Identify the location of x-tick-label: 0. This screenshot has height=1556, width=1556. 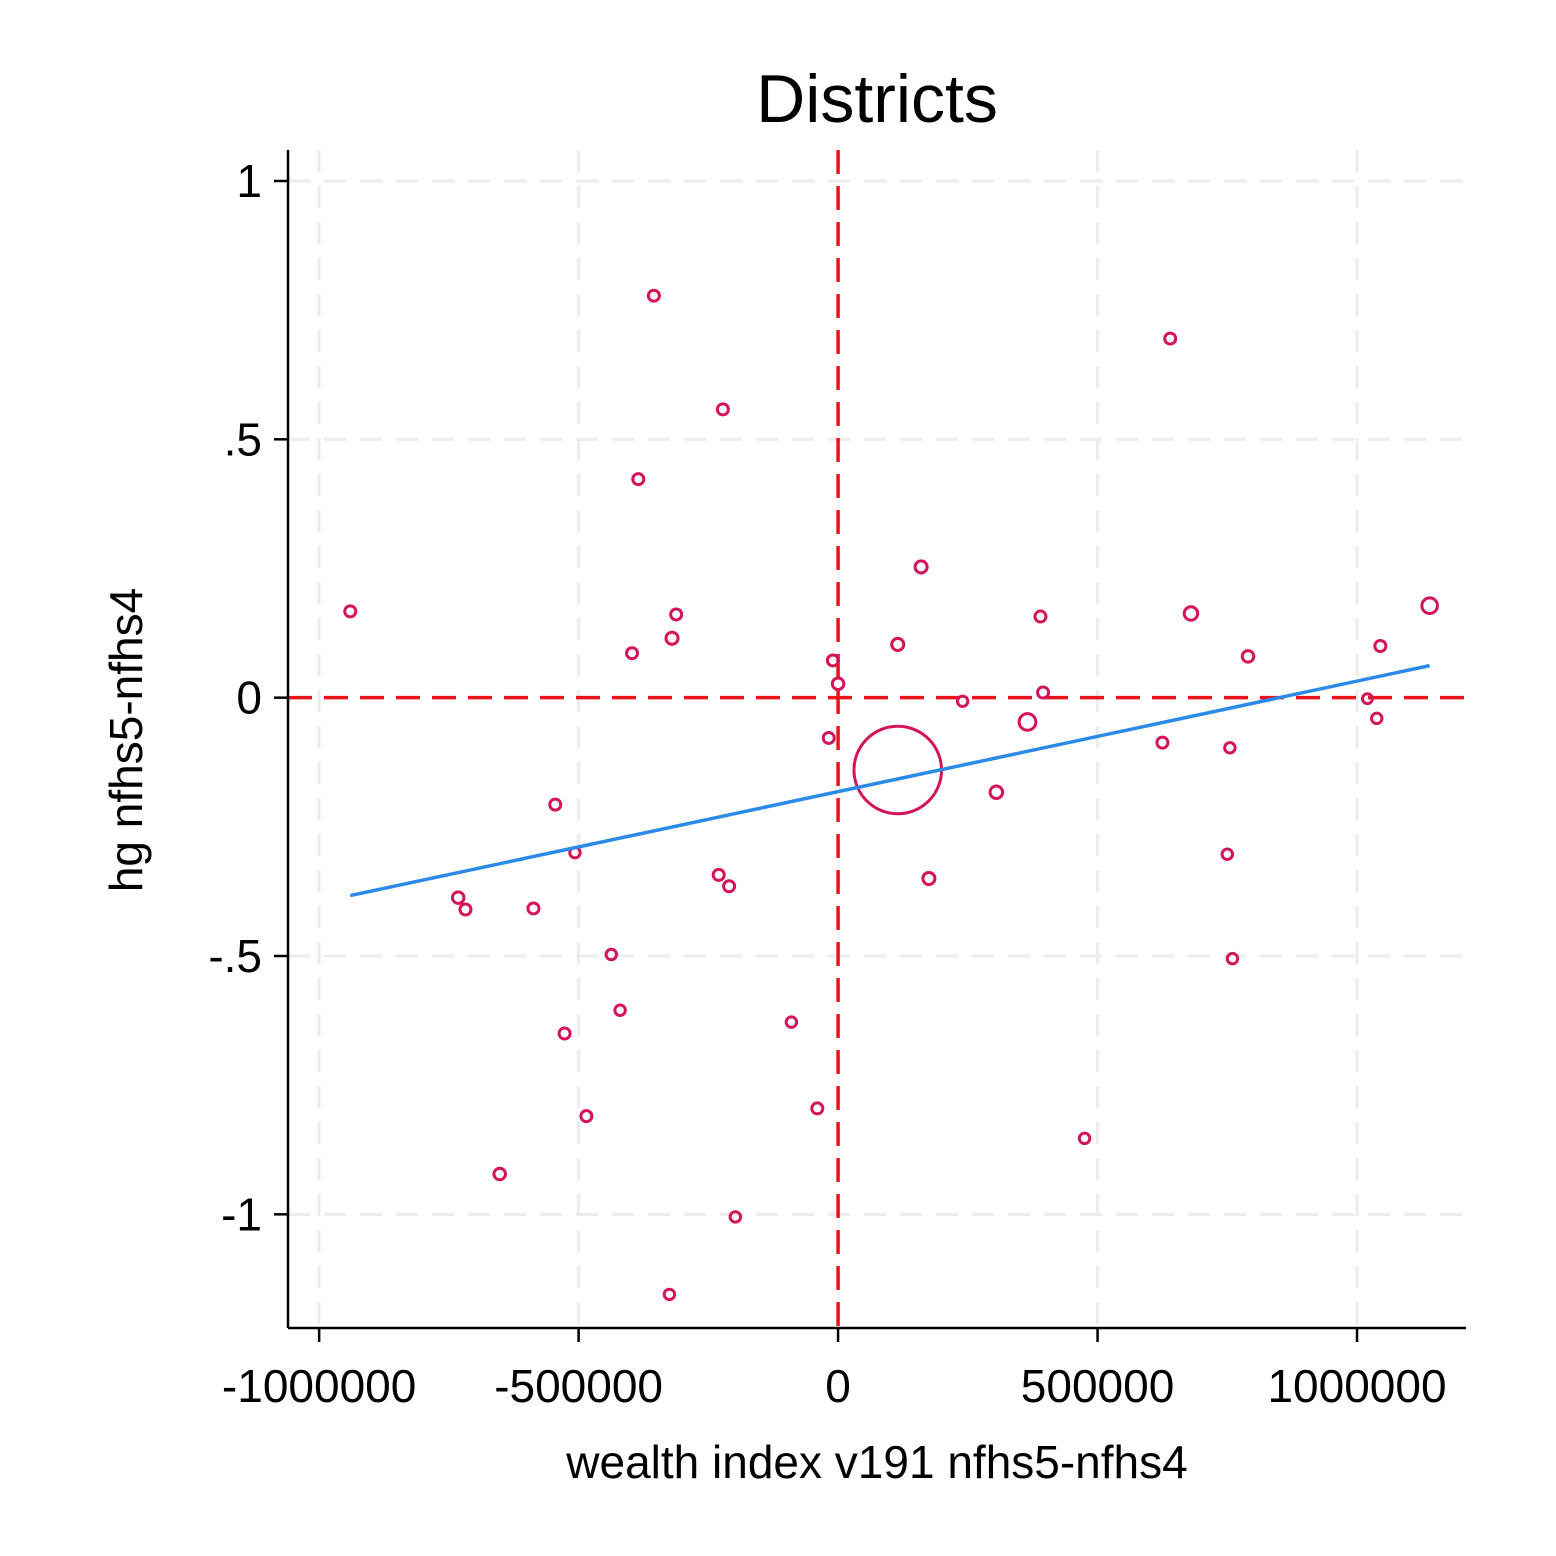
(838, 1386).